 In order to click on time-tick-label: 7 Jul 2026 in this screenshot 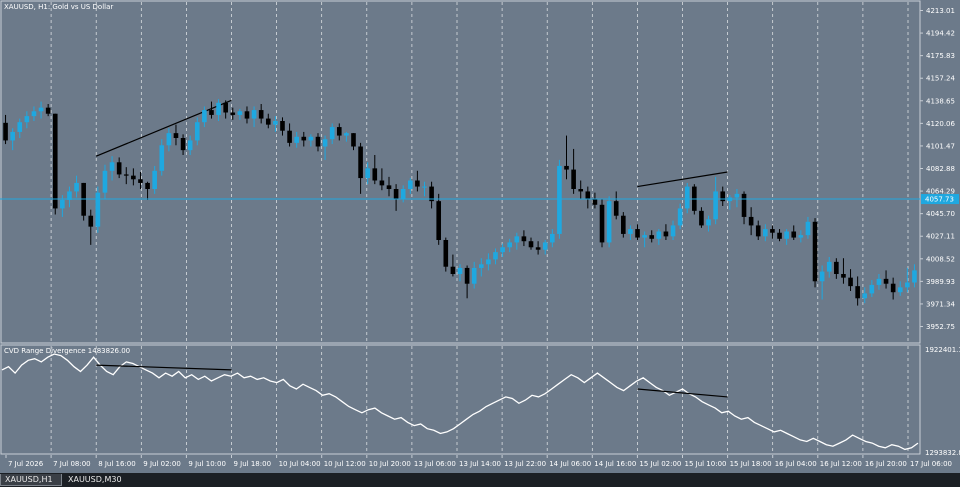, I will do `click(26, 464)`.